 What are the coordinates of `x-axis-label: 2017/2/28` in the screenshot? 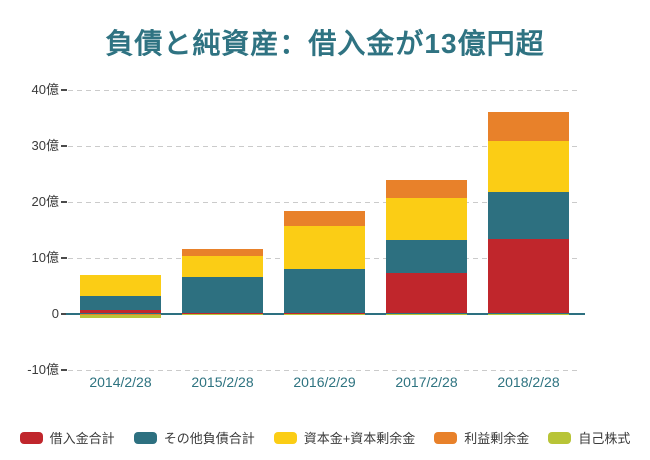 It's located at (426, 382).